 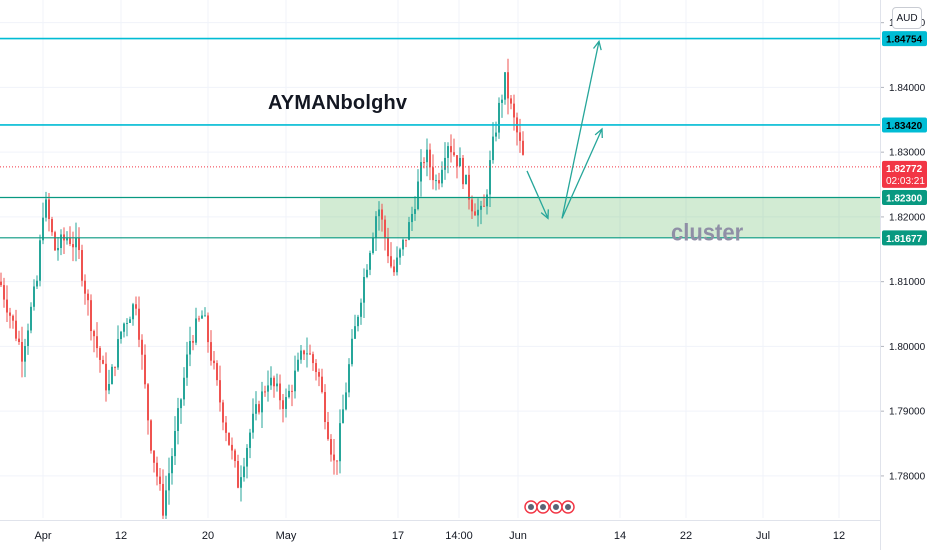 What do you see at coordinates (580, 130) in the screenshot?
I see `arrow-target-high` at bounding box center [580, 130].